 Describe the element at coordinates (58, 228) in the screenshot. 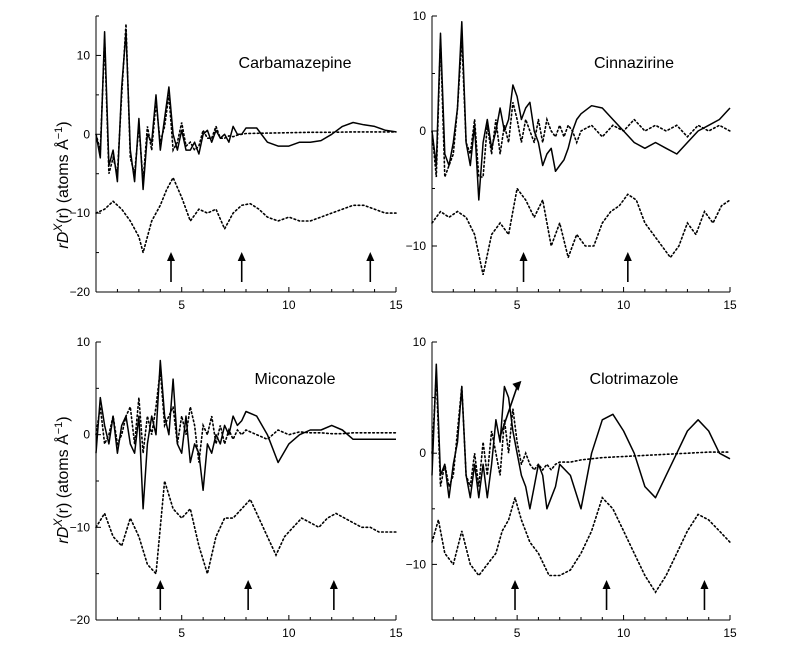

I see `ylabel-top-sup: X` at that location.